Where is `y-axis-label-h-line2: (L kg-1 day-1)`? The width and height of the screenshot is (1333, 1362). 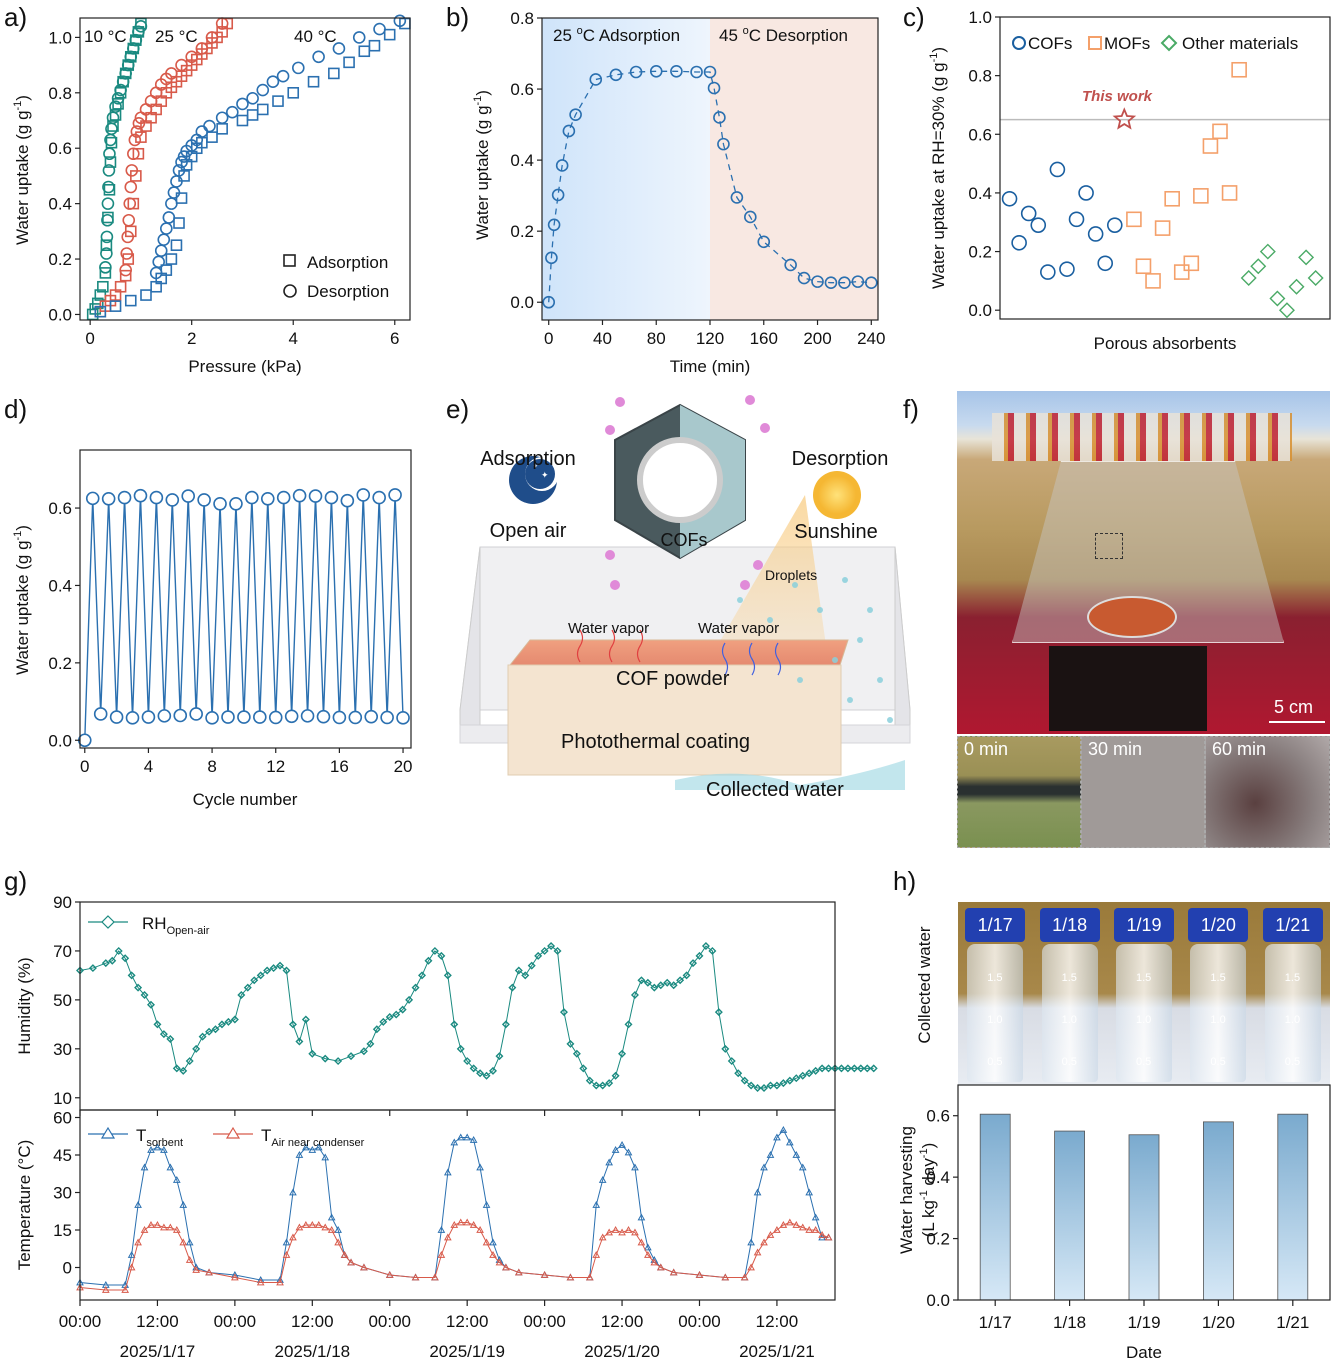
y-axis-label-h-line2: (L kg-1 day-1) is located at coordinates (928, 1190).